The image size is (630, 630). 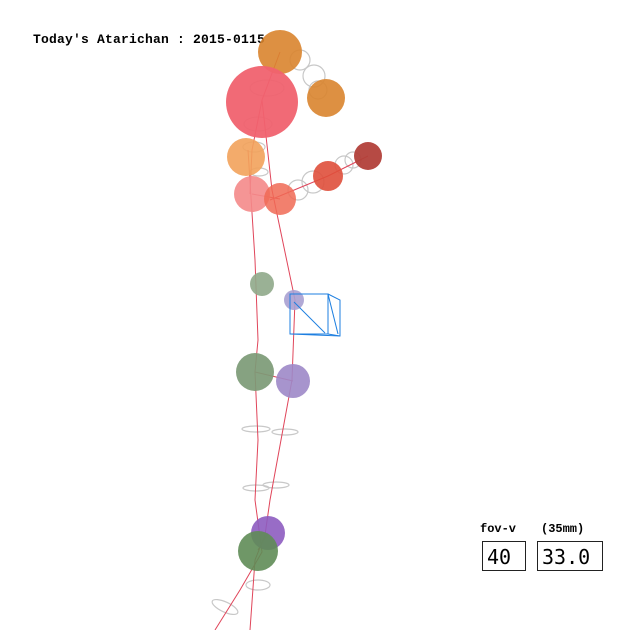 I want to click on hip-left-sphere, so click(x=262, y=284).